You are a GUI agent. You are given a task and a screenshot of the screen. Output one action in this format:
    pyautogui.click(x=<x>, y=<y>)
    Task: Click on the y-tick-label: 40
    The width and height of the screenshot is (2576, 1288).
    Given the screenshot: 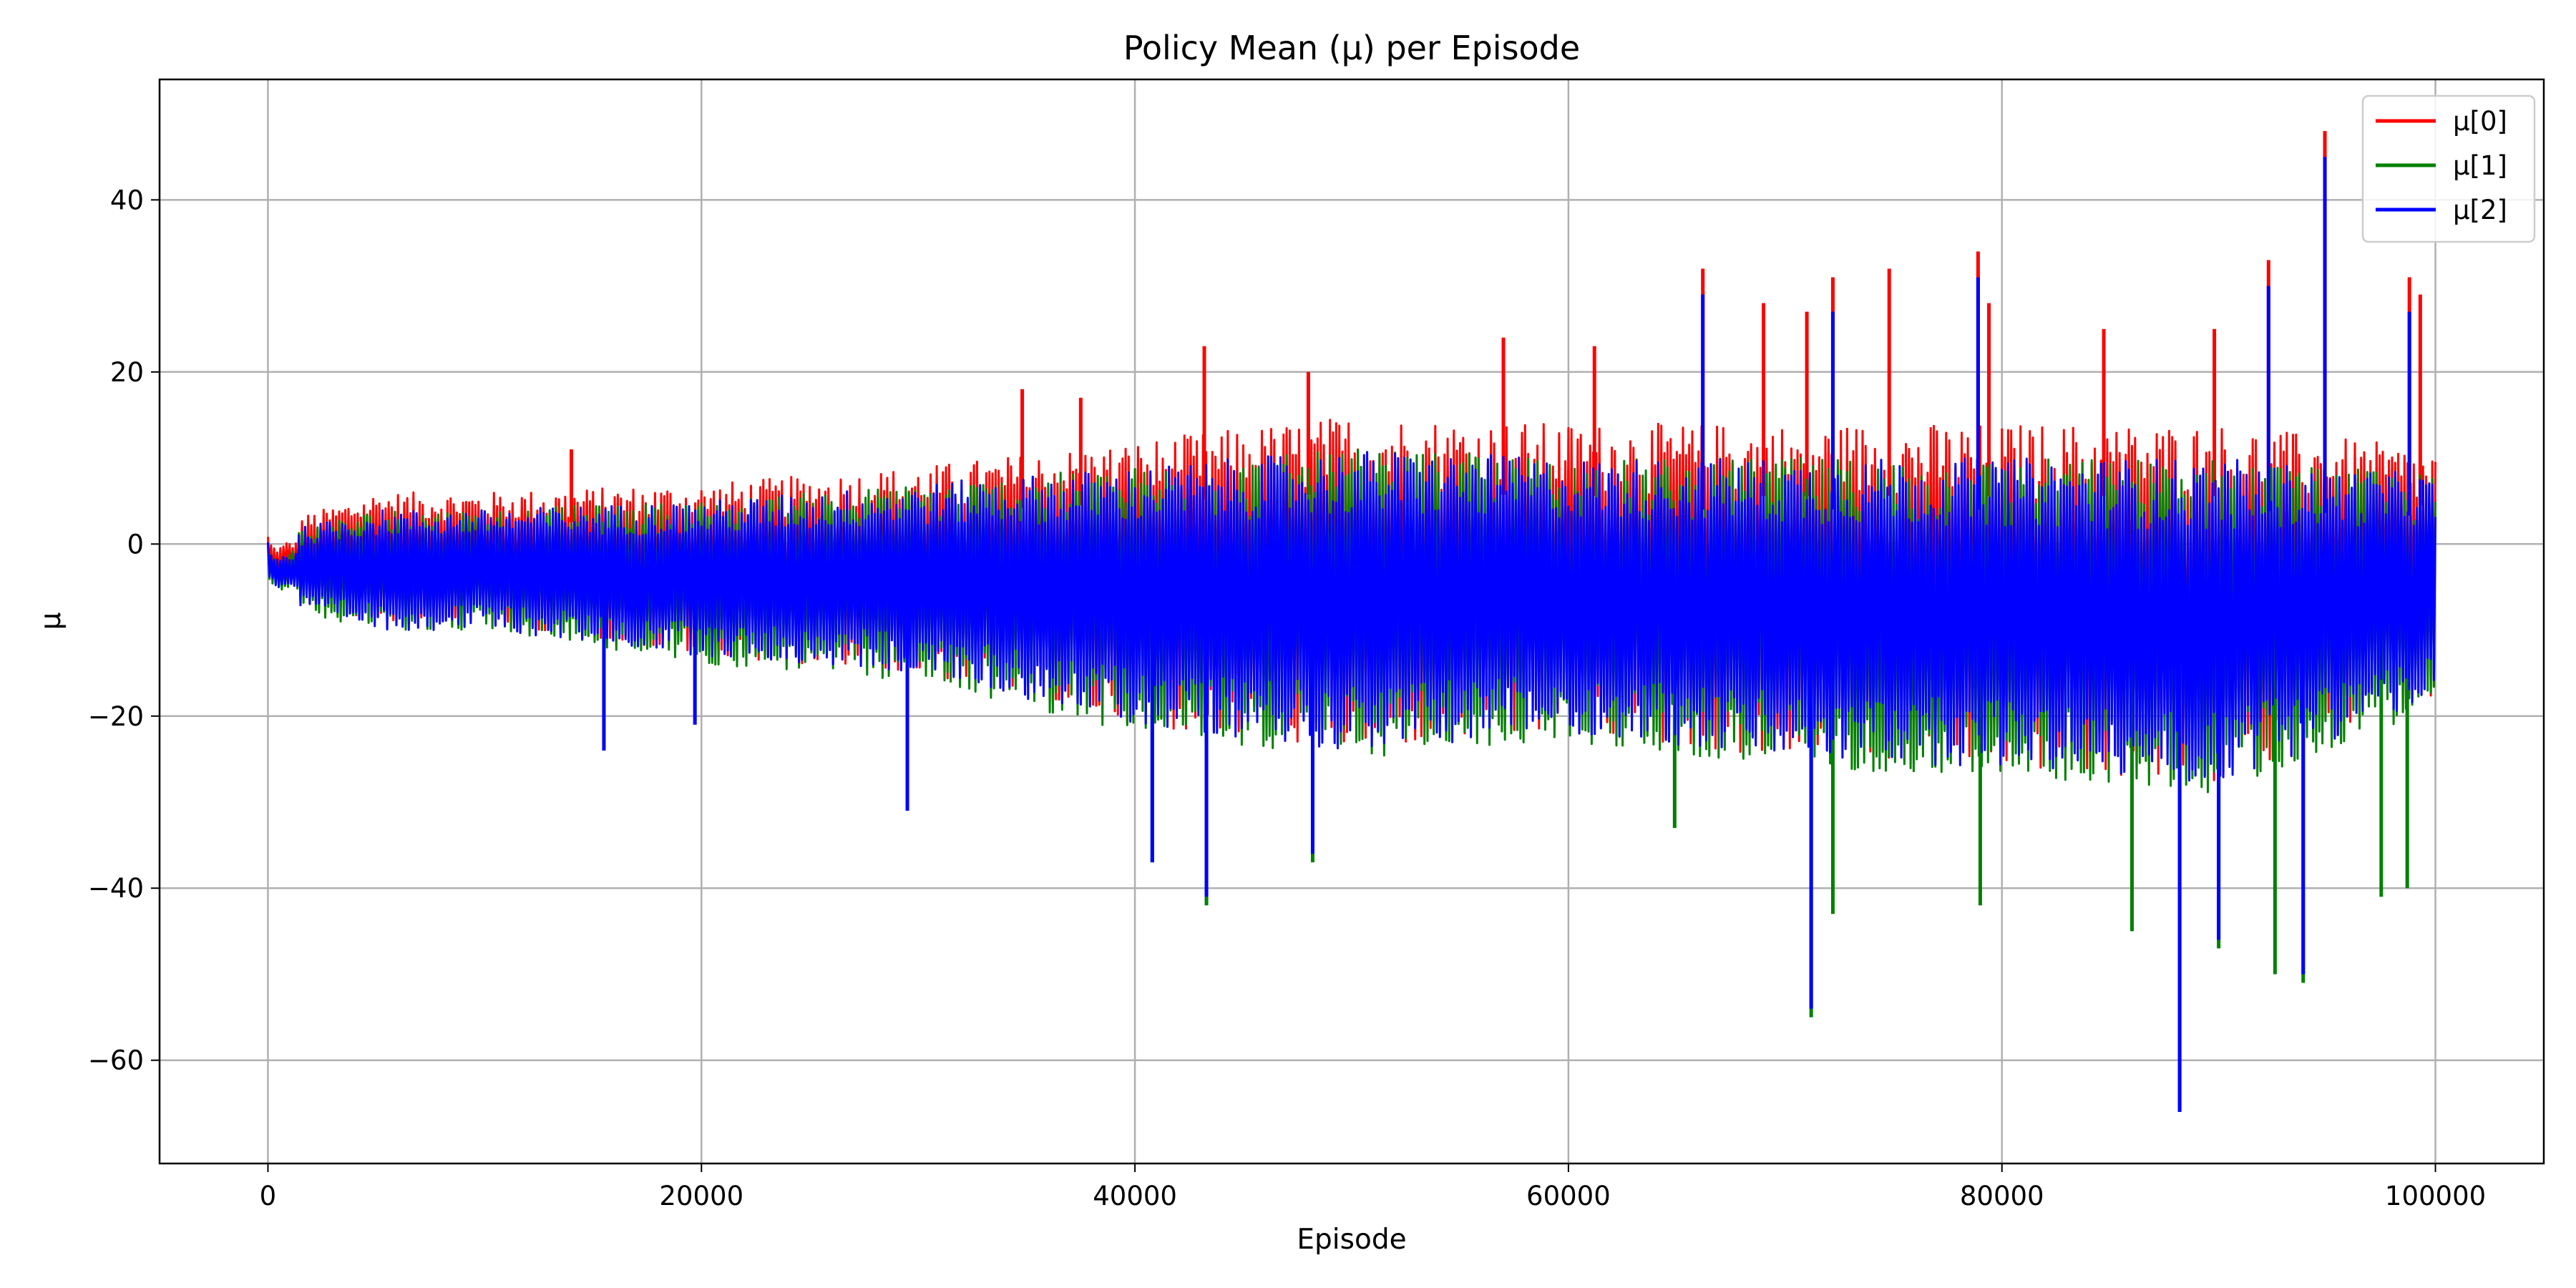 What is the action you would take?
    pyautogui.click(x=127, y=200)
    